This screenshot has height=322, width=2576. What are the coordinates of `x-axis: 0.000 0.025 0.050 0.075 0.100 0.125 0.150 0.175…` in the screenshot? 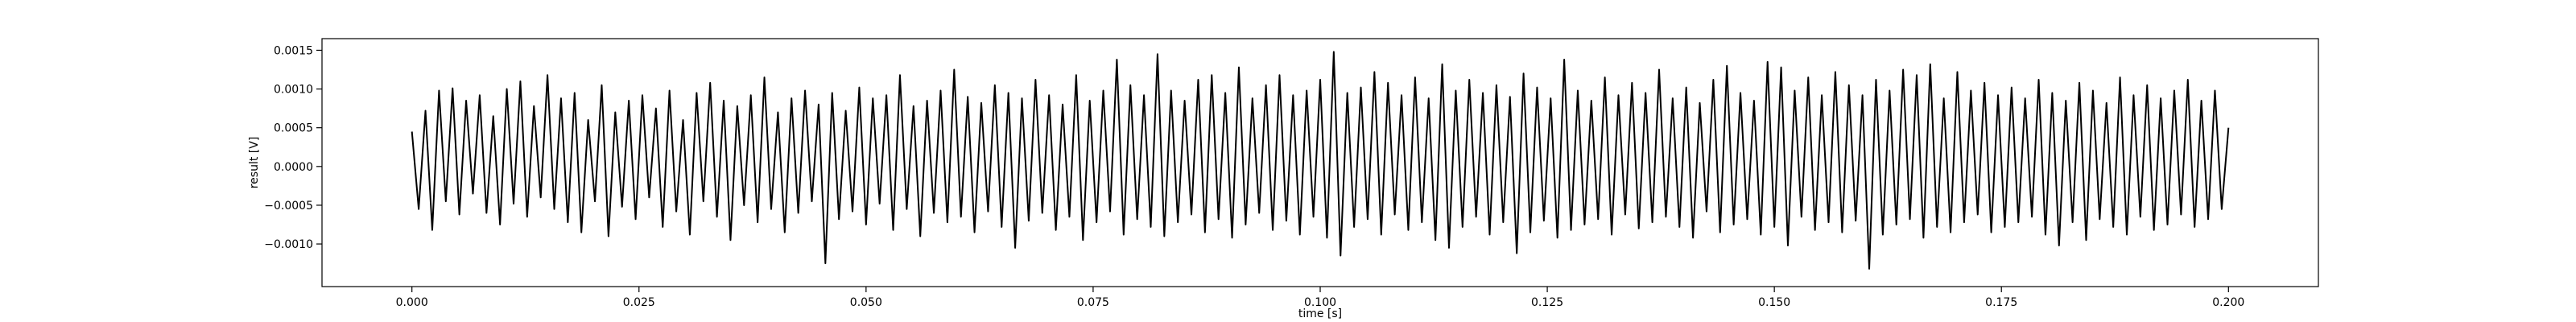 It's located at (1320, 298).